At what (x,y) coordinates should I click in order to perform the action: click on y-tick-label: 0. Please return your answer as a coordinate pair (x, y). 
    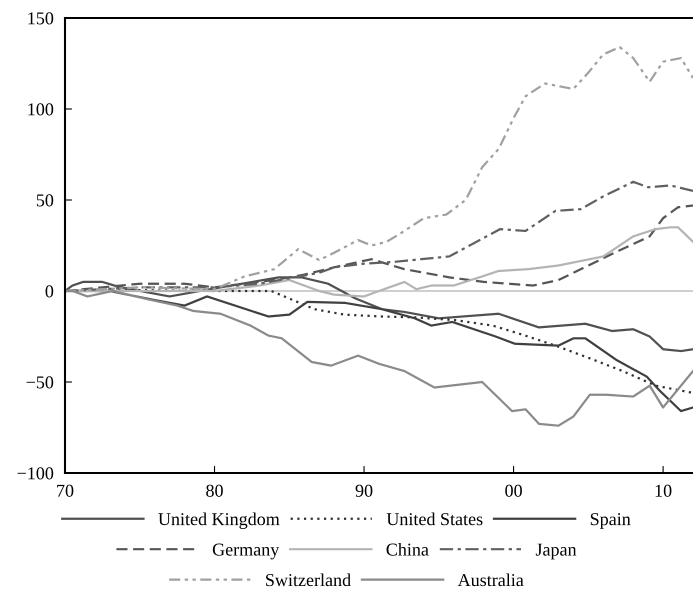
    Looking at the image, I should click on (50, 291).